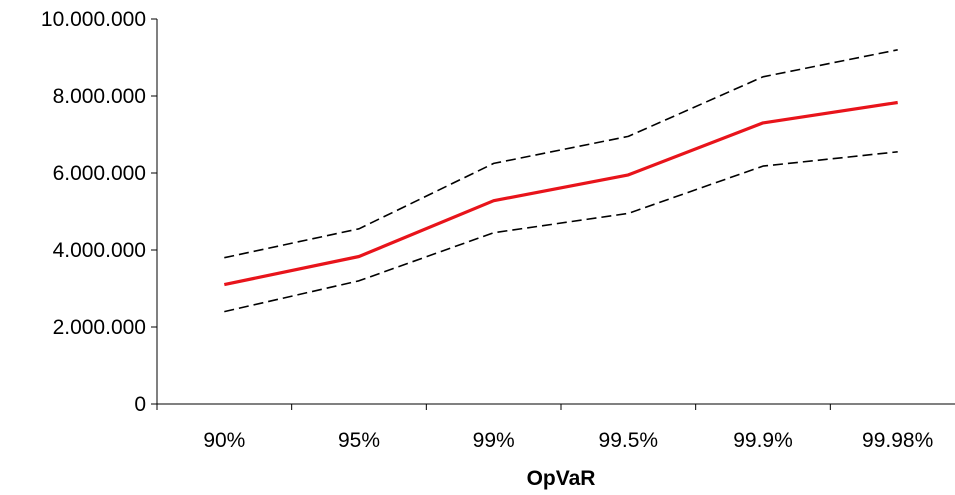 The height and width of the screenshot is (495, 955). Describe the element at coordinates (99, 96) in the screenshot. I see `y-tick-label: 8.000.000` at that location.